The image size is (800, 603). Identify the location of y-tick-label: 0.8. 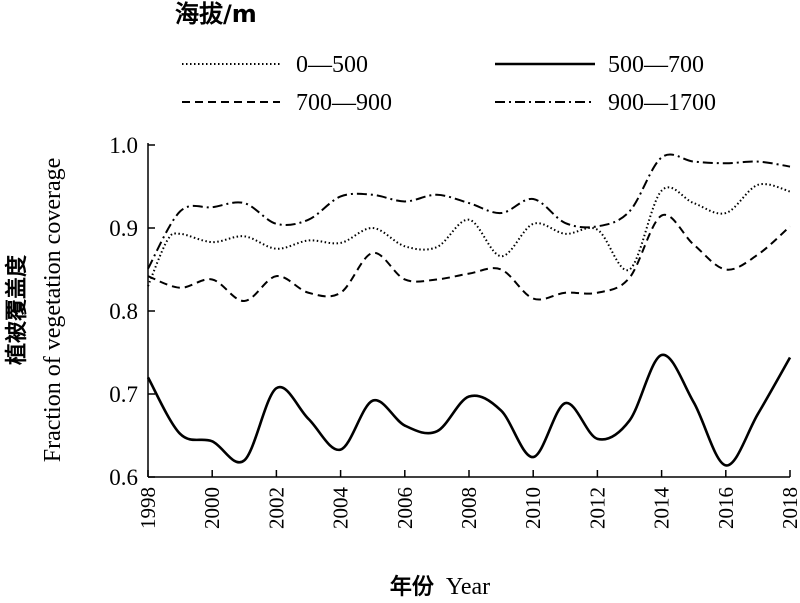
(123, 311).